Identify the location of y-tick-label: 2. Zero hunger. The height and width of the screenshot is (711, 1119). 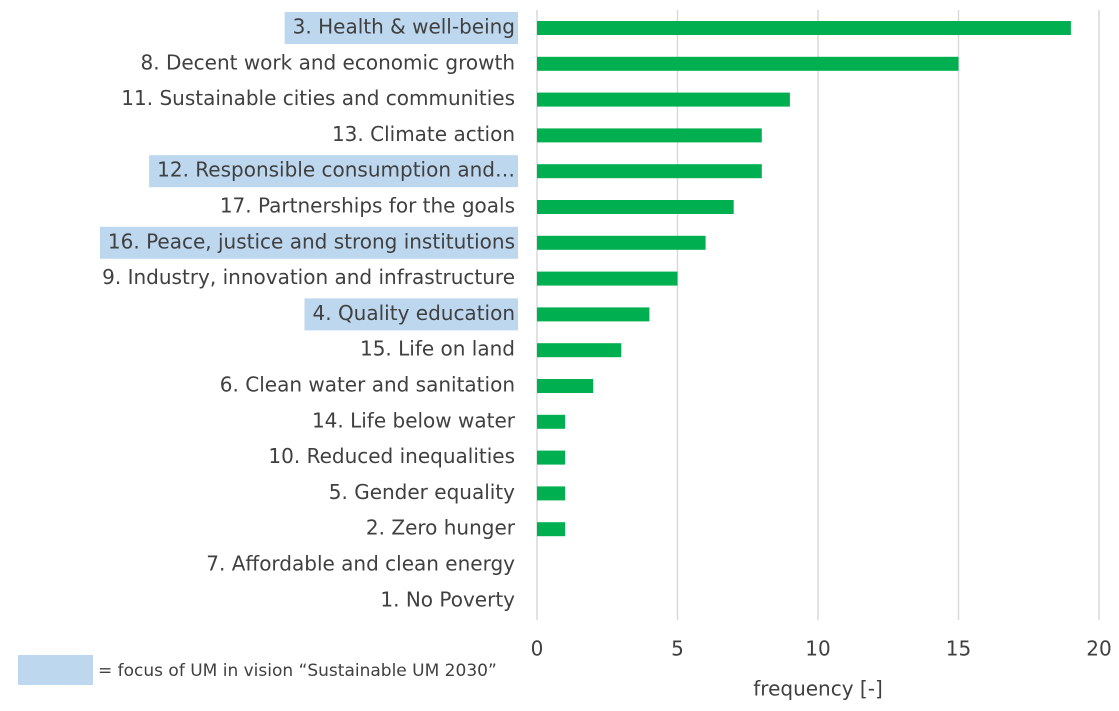
(441, 528).